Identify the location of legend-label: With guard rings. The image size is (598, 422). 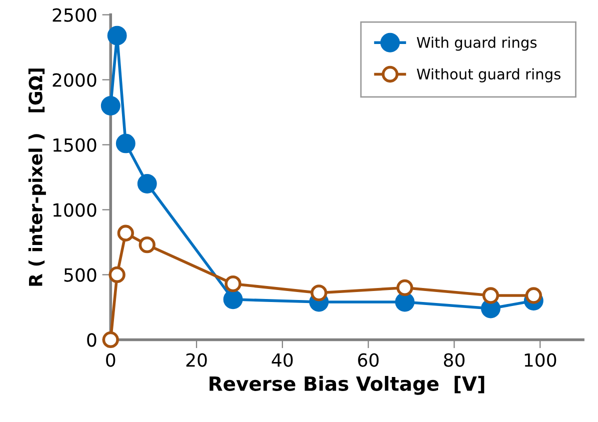
(476, 43).